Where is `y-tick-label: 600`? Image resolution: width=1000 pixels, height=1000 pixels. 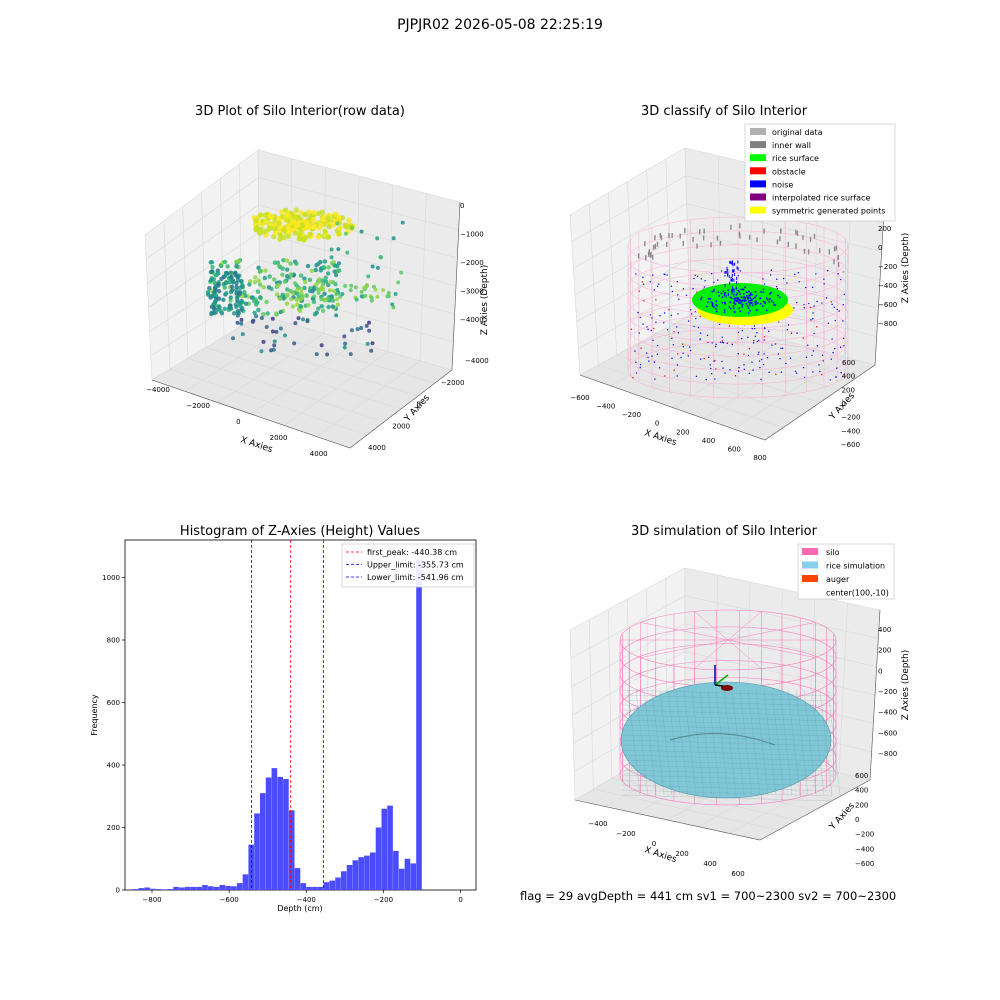 y-tick-label: 600 is located at coordinates (113, 703).